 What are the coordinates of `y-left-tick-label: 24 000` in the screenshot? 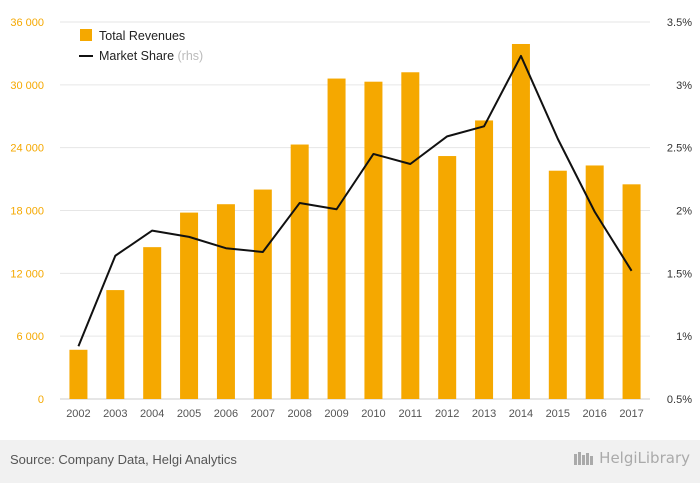 It's located at (27, 149).